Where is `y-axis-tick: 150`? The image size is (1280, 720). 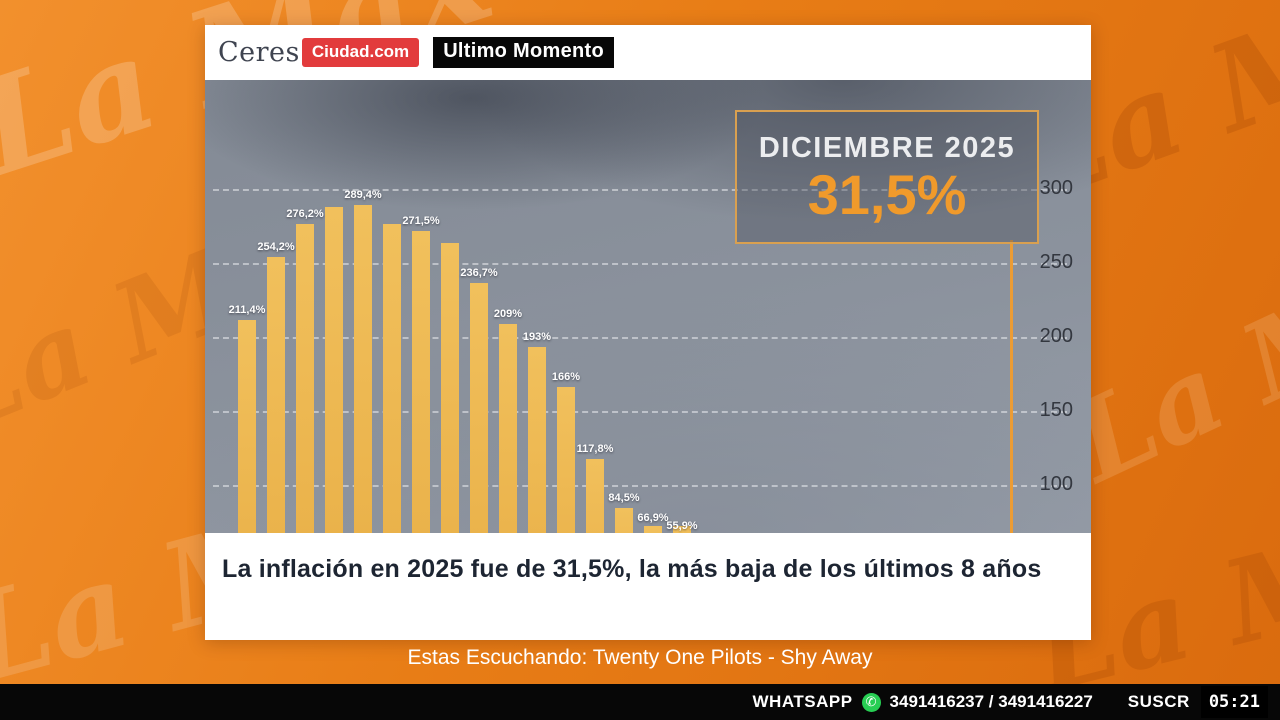
y-axis-tick: 150 is located at coordinates (1056, 410).